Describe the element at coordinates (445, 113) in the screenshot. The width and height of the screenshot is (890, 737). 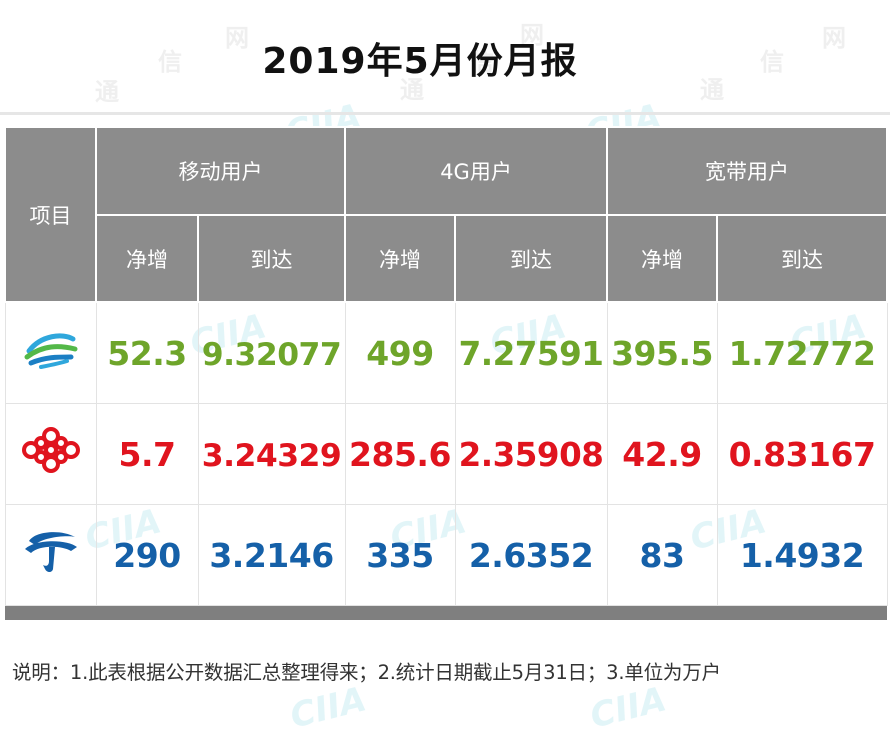
I see `title-divider` at that location.